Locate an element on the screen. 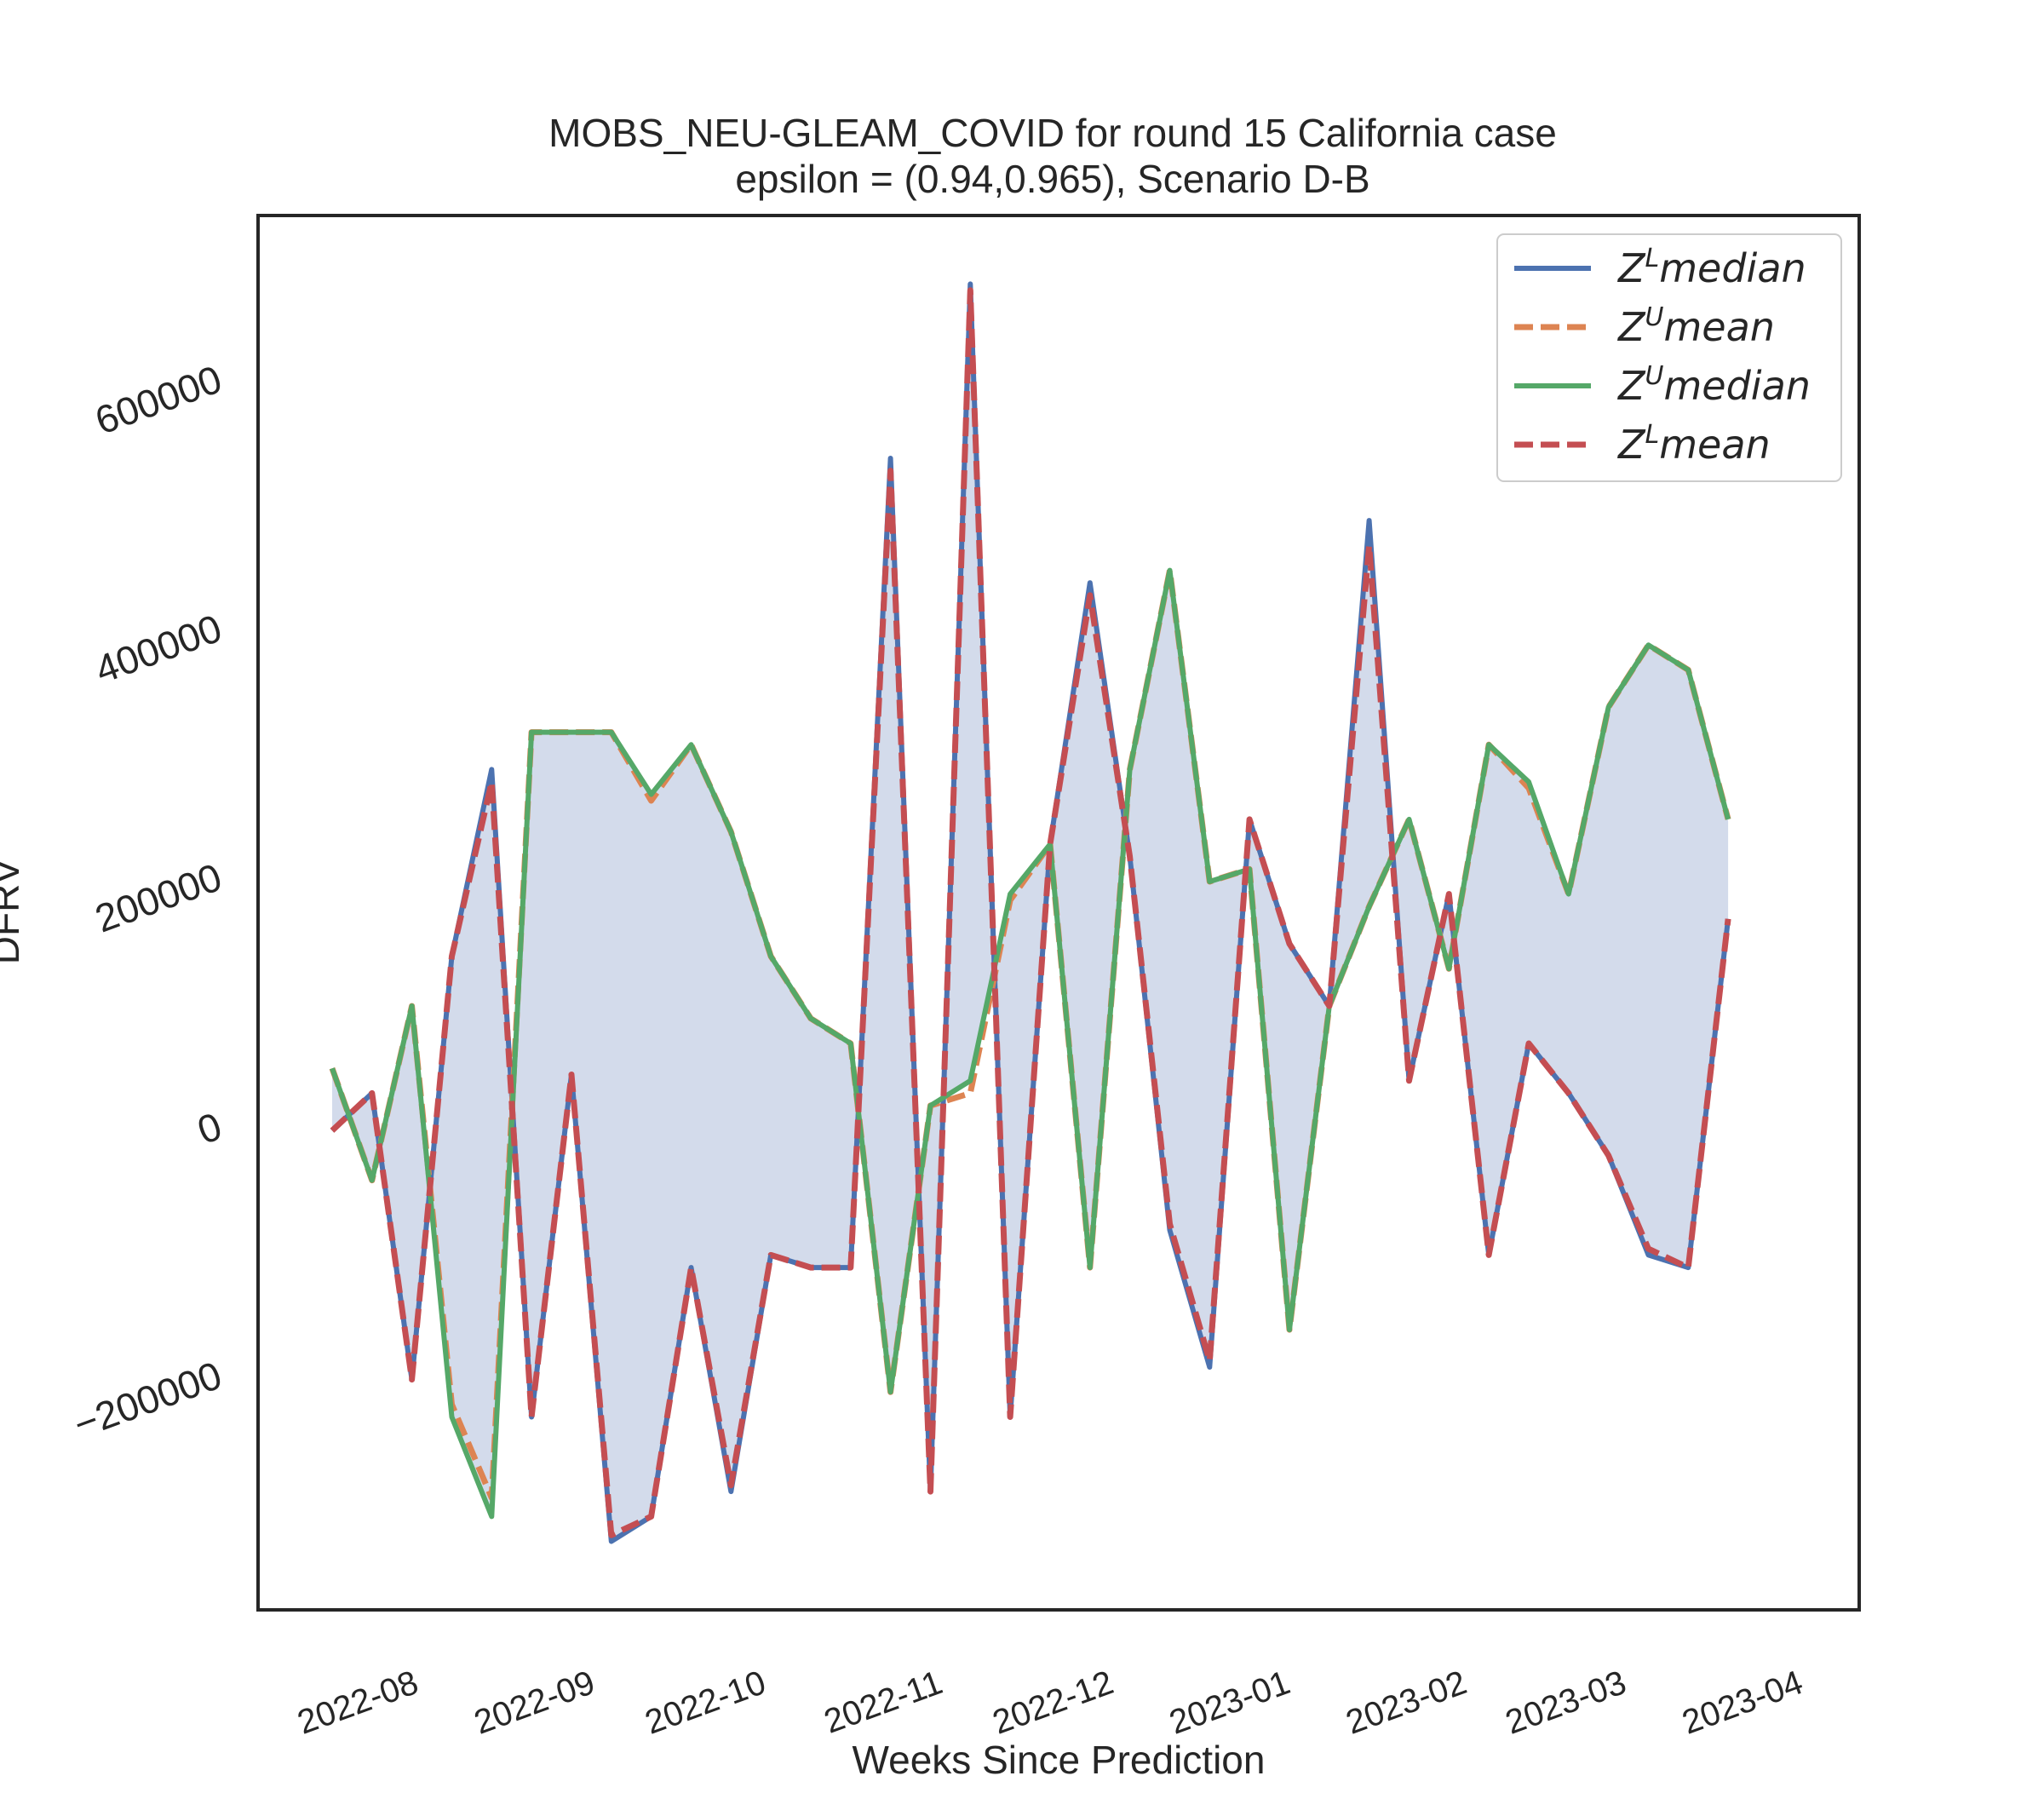 This screenshot has height=1793, width=2044. legend-label: ZUmean is located at coordinates (1695, 326).